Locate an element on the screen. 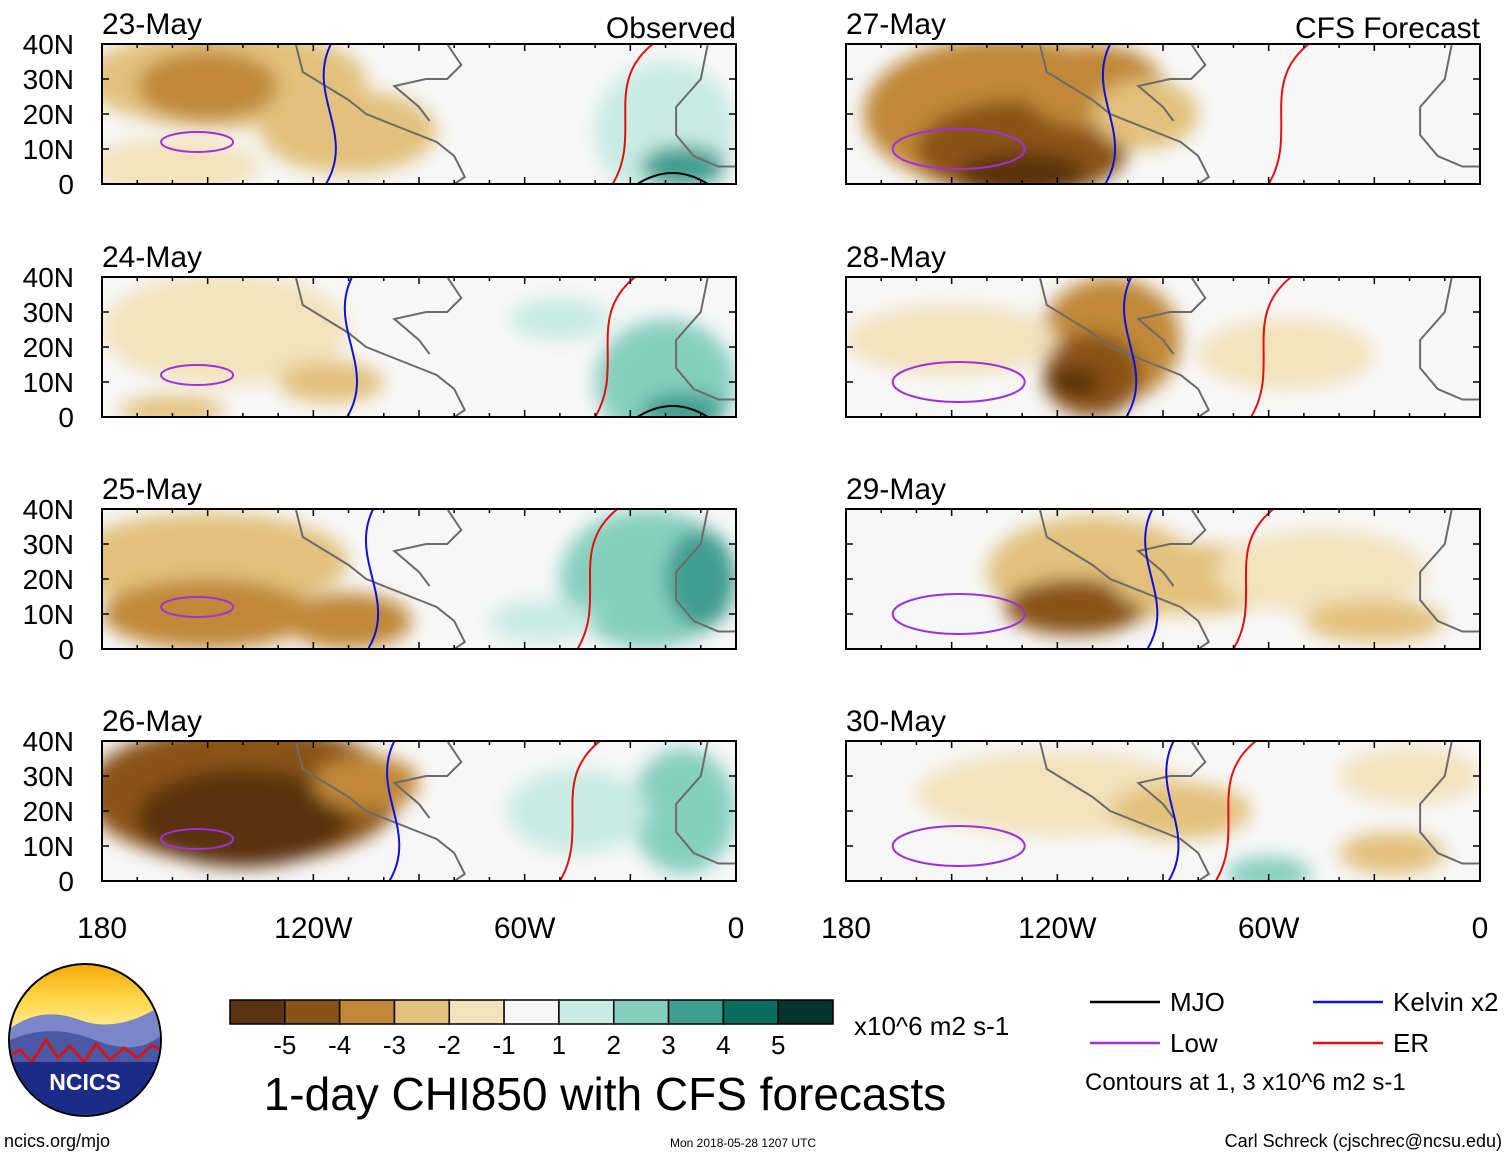  colorbar-label: -5 is located at coordinates (284, 1045).